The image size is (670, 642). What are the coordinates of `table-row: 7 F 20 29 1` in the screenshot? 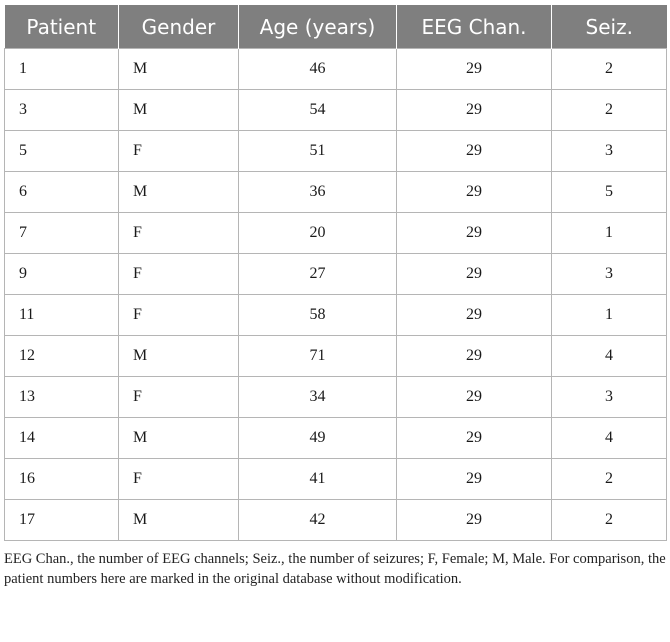 It's located at (335, 233).